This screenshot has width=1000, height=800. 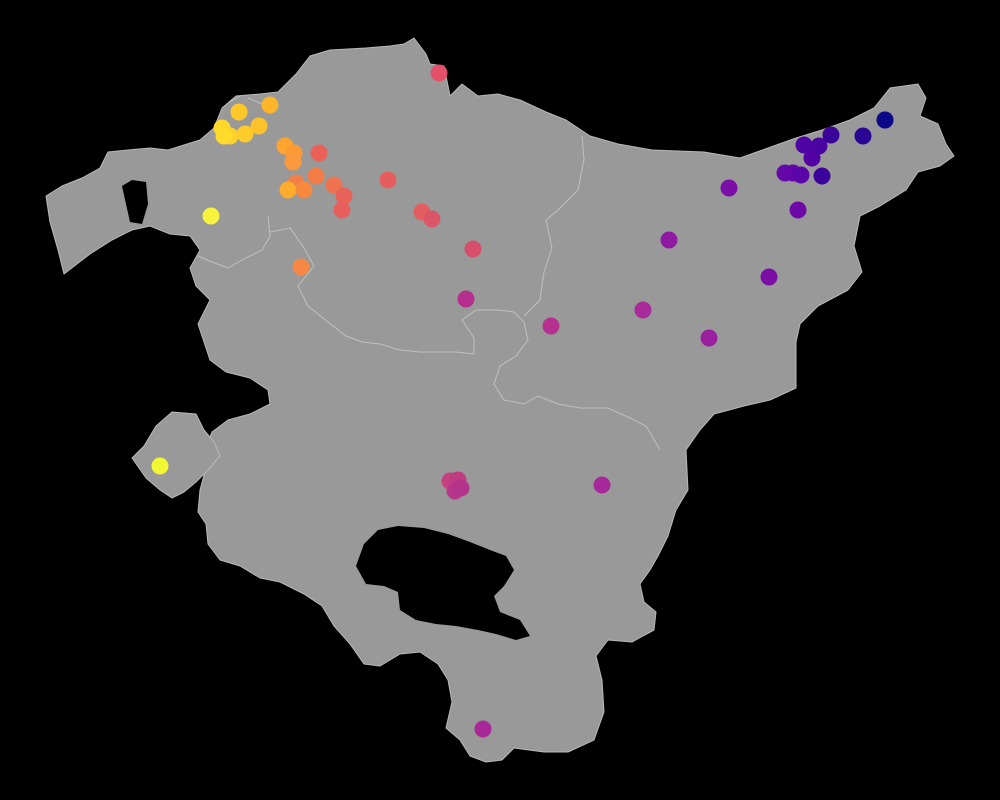 I want to click on map-marker-p38, so click(x=804, y=145).